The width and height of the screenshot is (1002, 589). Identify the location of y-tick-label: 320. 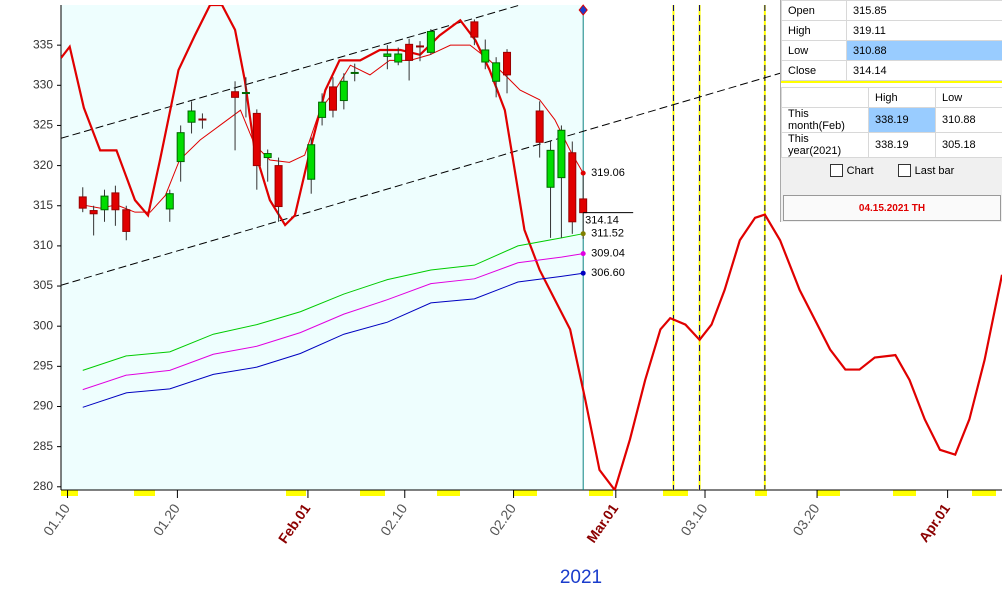
(43, 165).